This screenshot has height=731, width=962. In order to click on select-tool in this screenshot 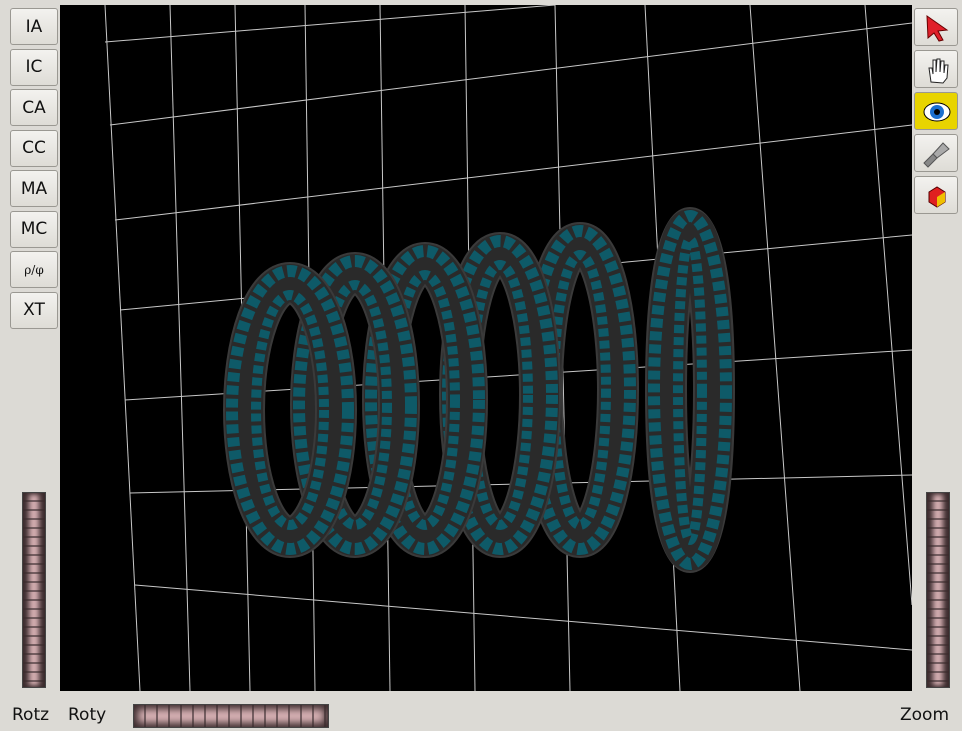, I will do `click(936, 27)`.